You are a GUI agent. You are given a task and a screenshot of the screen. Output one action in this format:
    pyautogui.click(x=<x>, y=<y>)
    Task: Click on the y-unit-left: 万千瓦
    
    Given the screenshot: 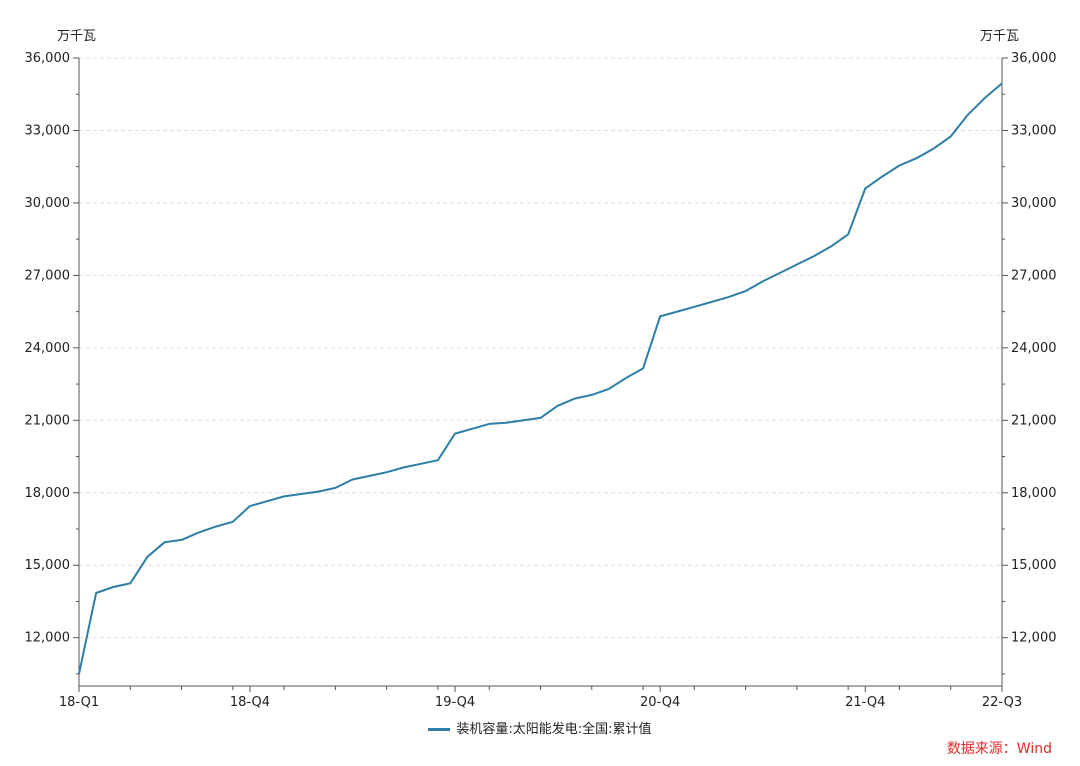 What is the action you would take?
    pyautogui.click(x=76, y=36)
    